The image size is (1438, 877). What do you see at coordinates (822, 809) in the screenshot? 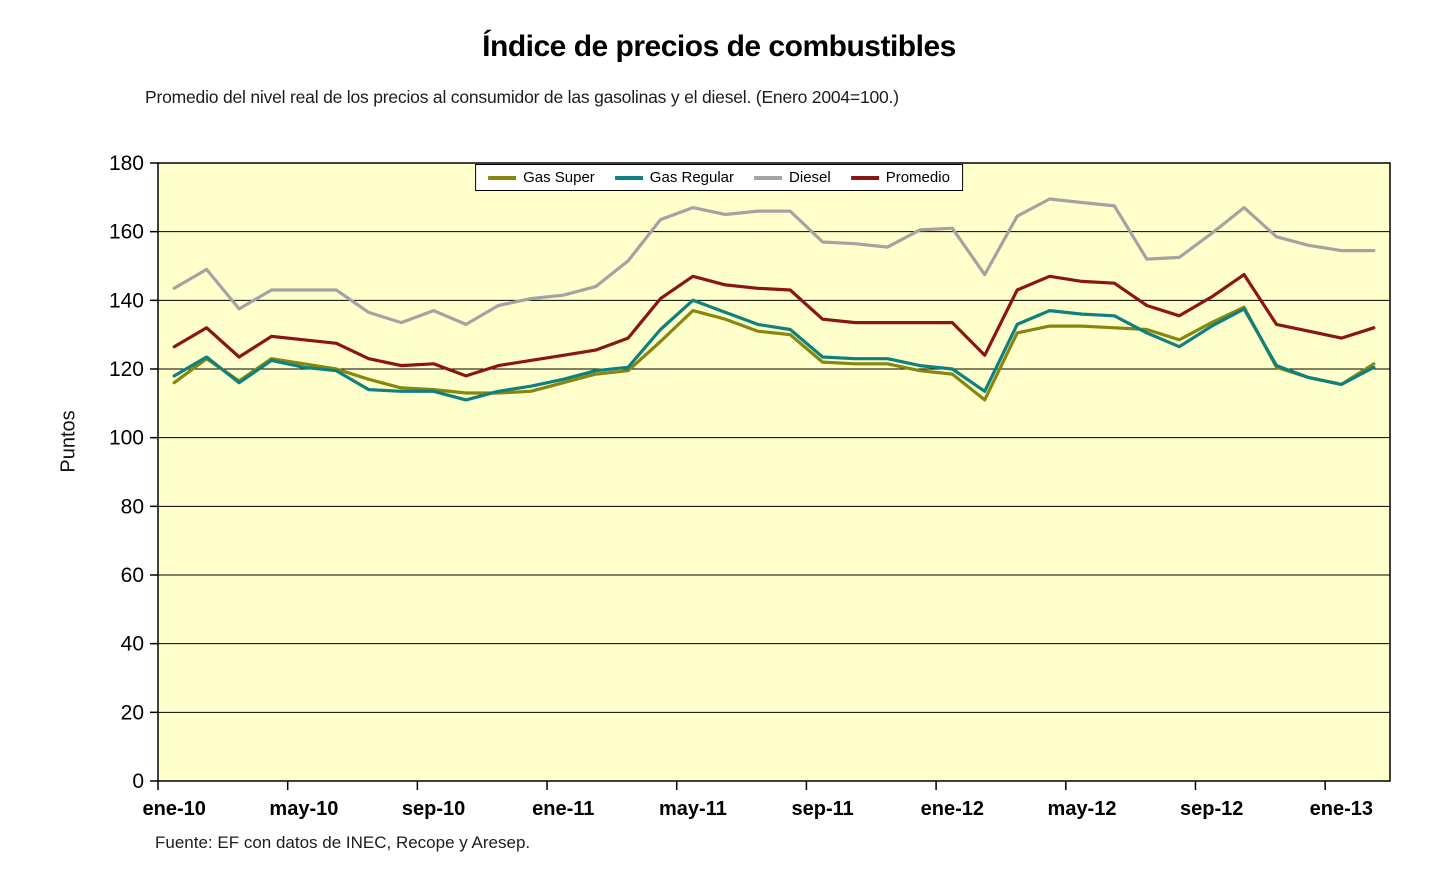
I see `x-tick-label: sep-11` at bounding box center [822, 809].